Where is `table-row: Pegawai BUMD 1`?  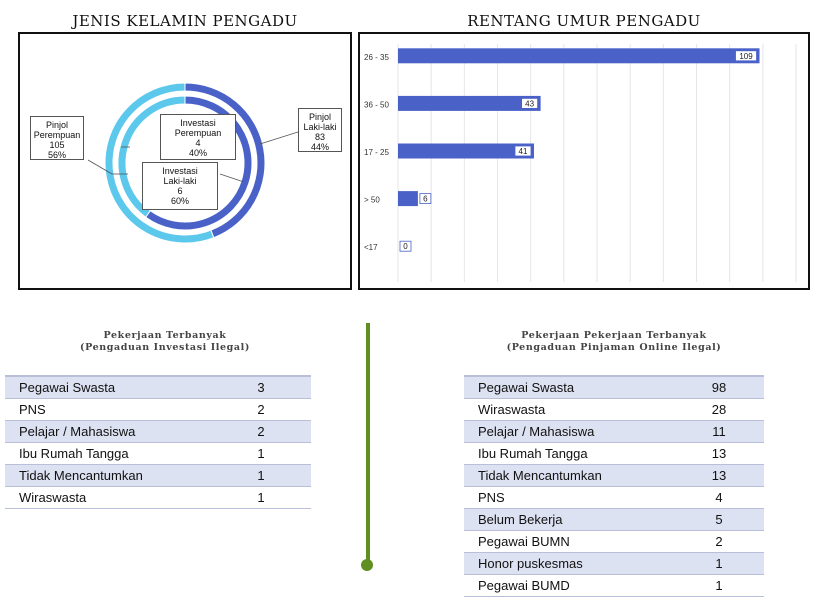
table-row: Pegawai BUMD 1 is located at coordinates (614, 585).